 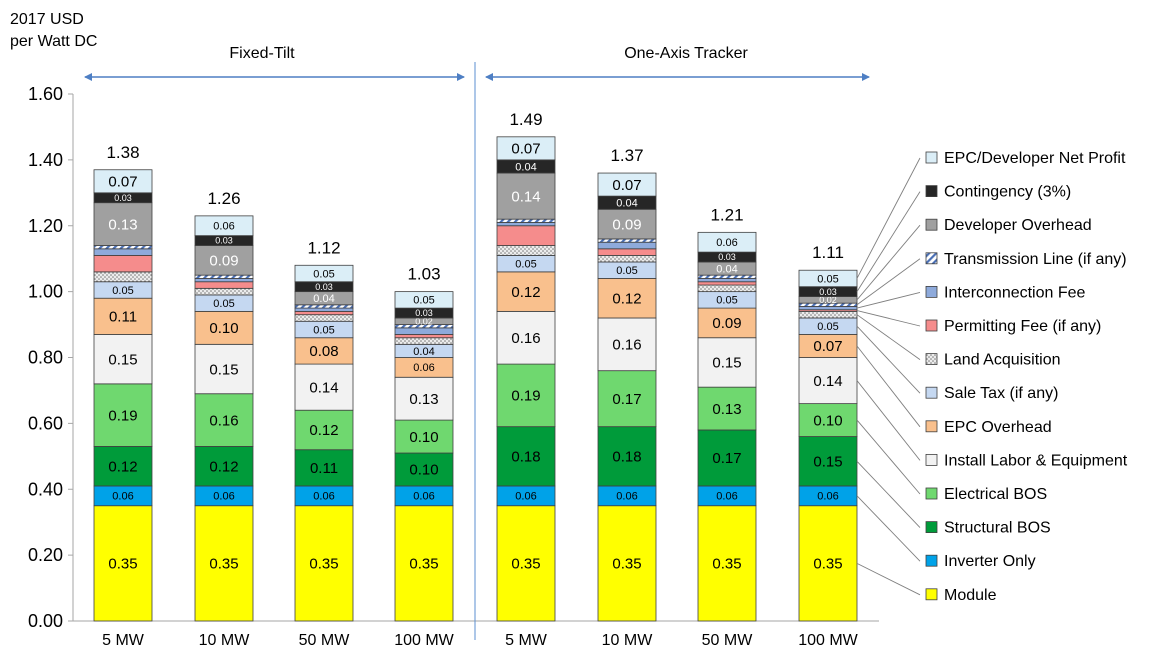 I want to click on legend-label: Contingency (3%), so click(x=1007, y=192).